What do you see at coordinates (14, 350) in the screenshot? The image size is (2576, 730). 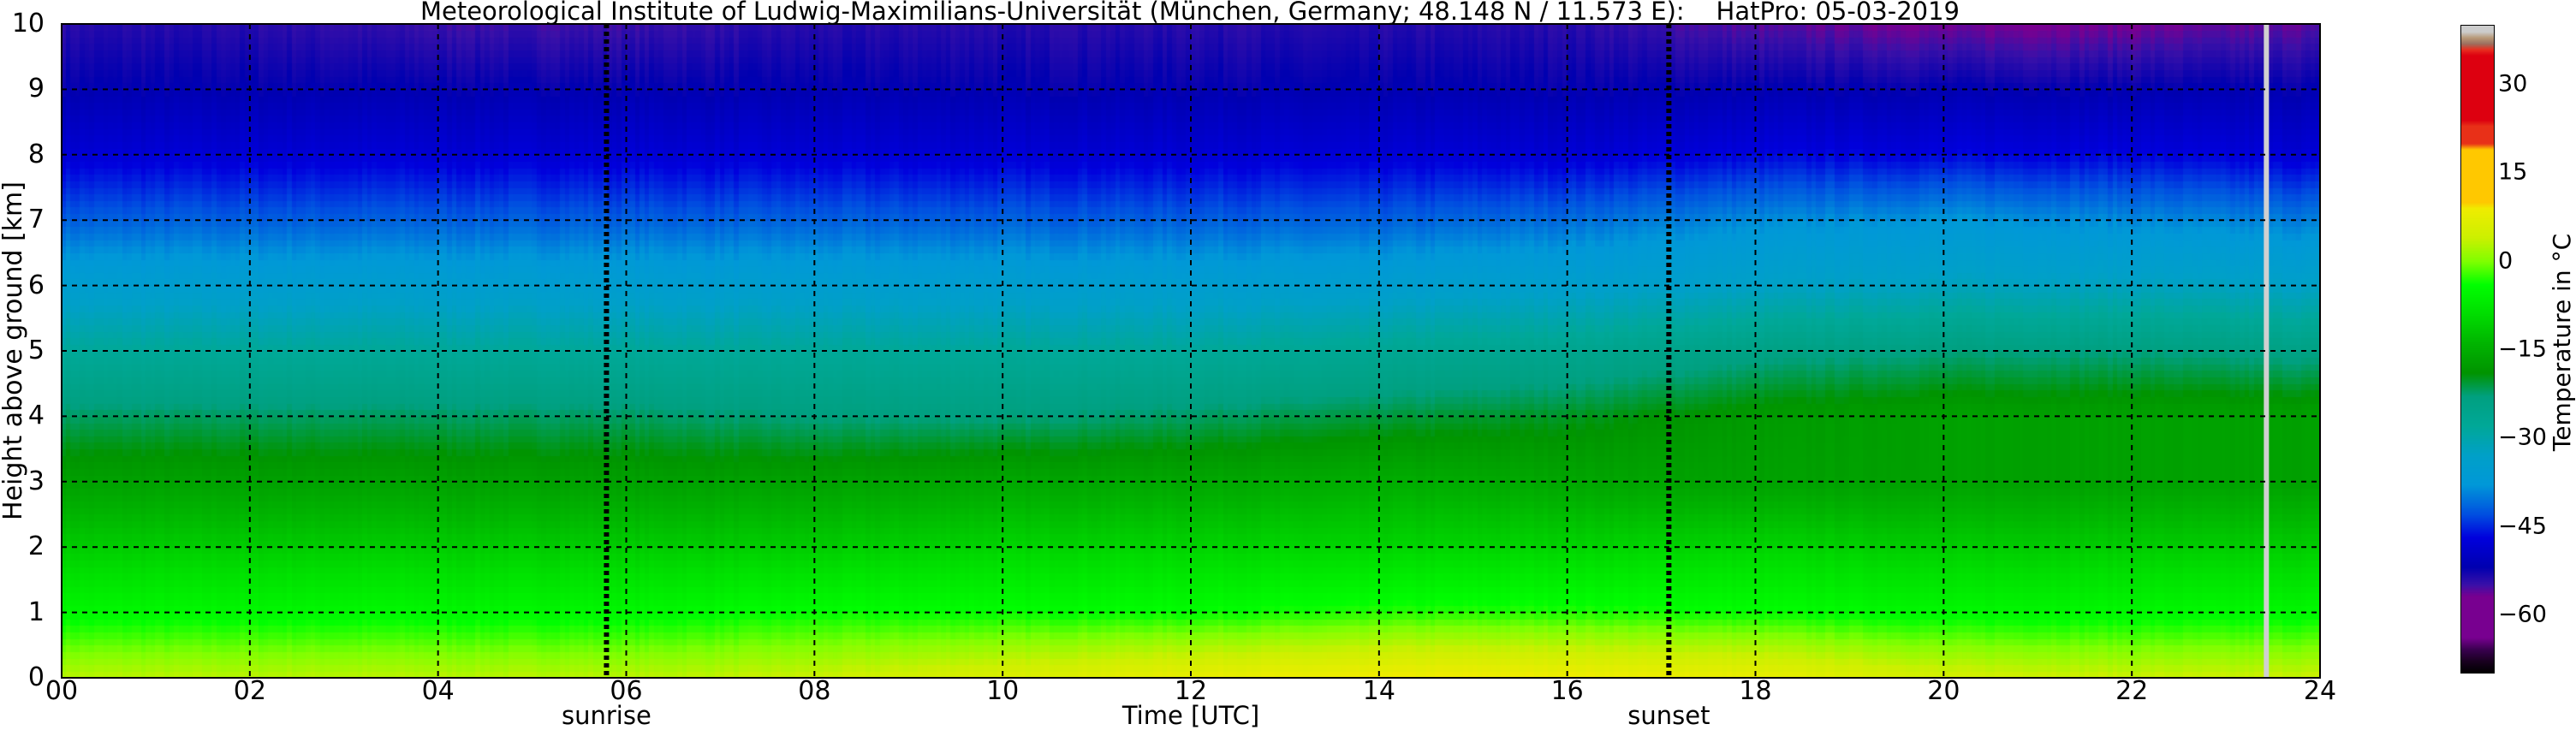 I see `y-axis-label: Height above ground [km]` at bounding box center [14, 350].